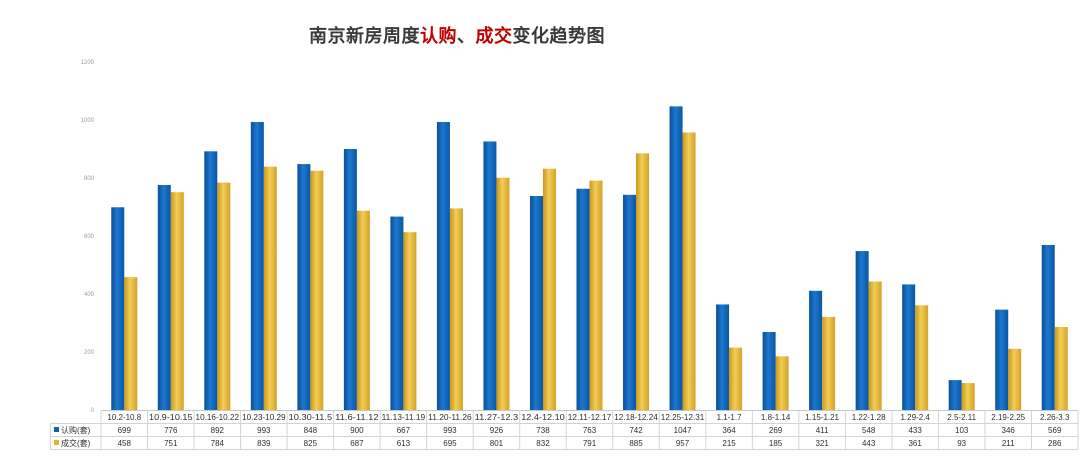  Describe the element at coordinates (1055, 417) in the screenshot. I see `category-label: 2.26-3.3` at that location.